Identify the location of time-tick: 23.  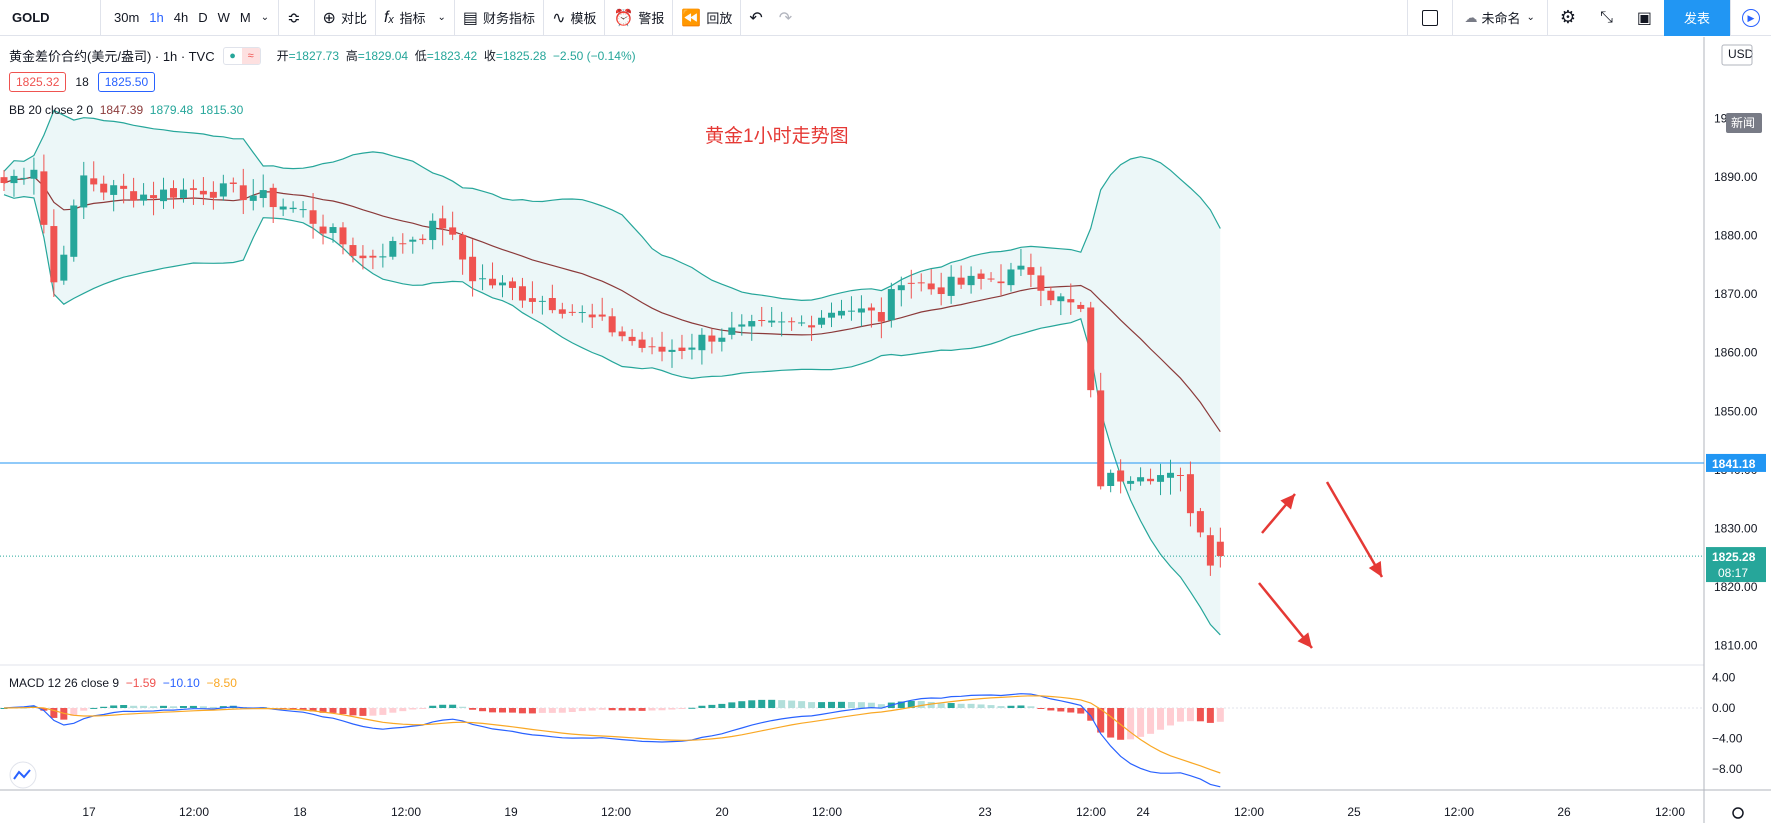
(985, 812).